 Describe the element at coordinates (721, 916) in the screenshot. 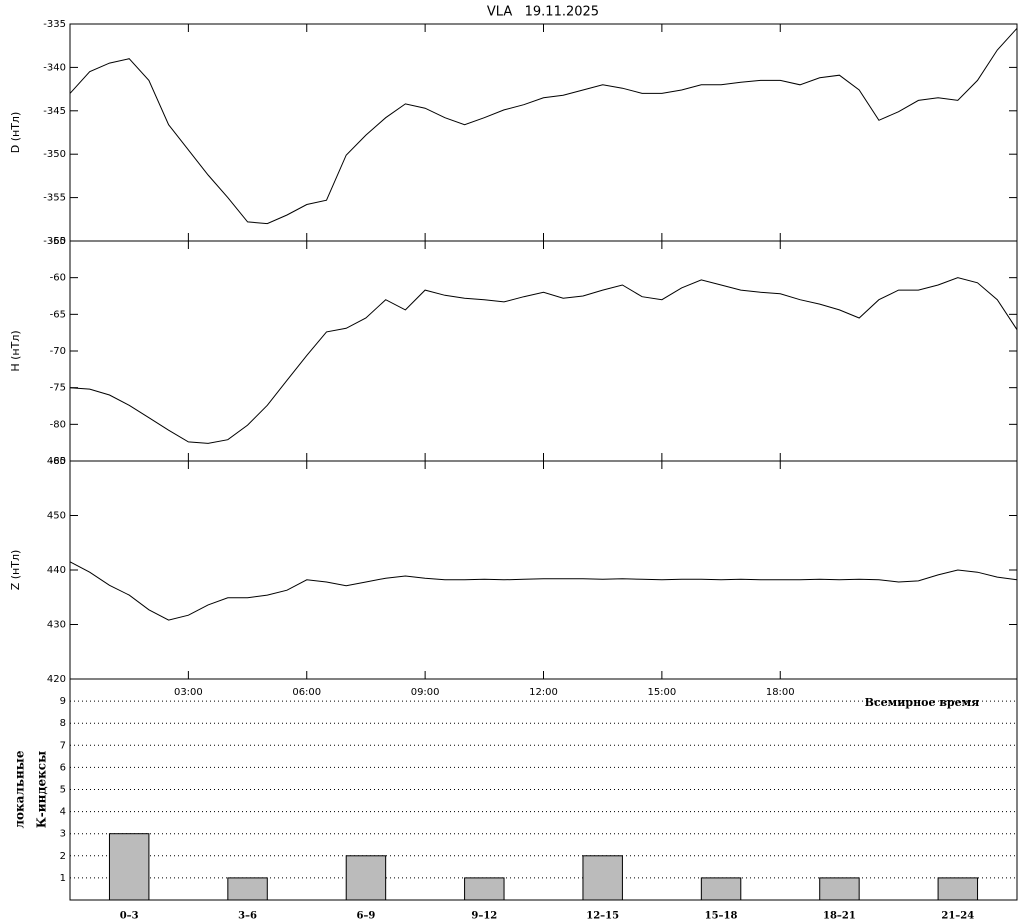

I see `x-tick-label: 15–18` at that location.